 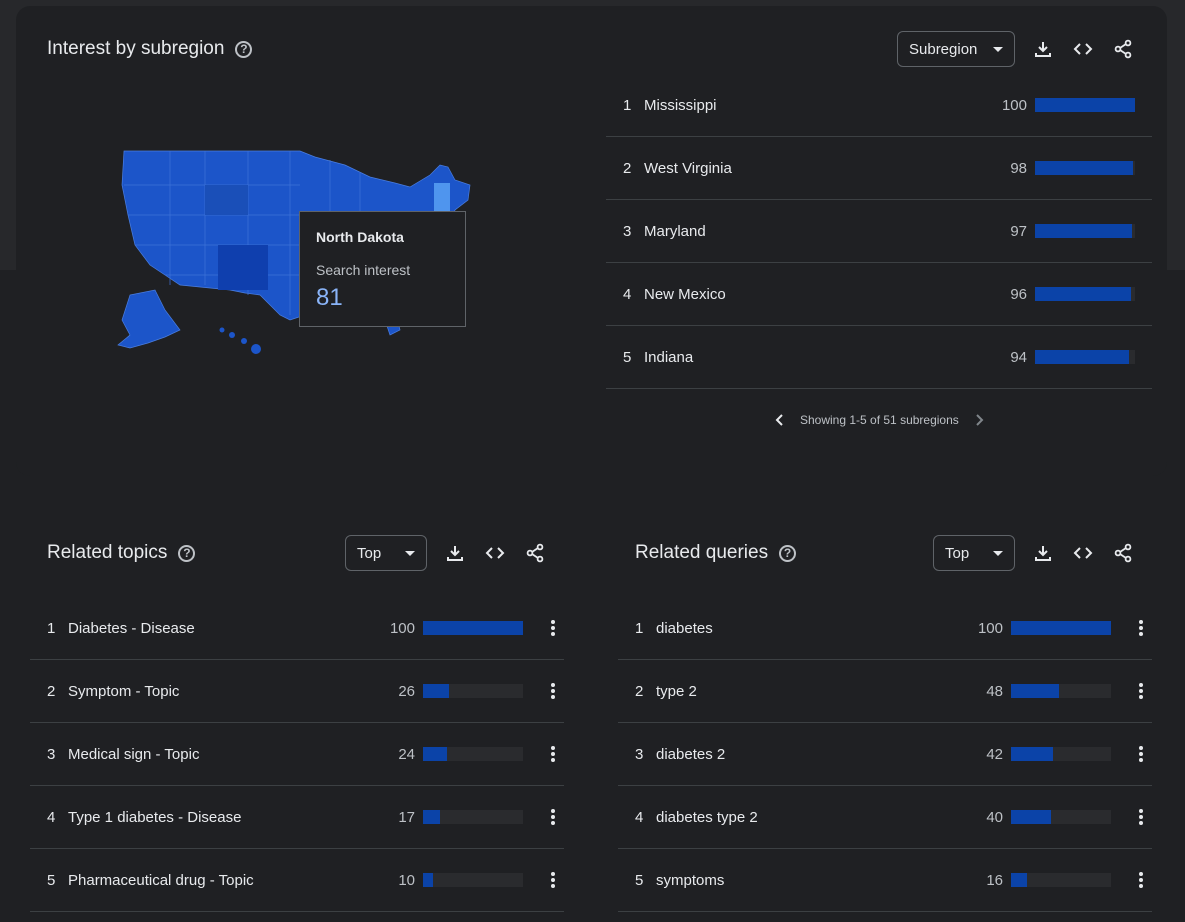 I want to click on list-item: 2 Symptom - Topic 26, so click(x=297, y=691).